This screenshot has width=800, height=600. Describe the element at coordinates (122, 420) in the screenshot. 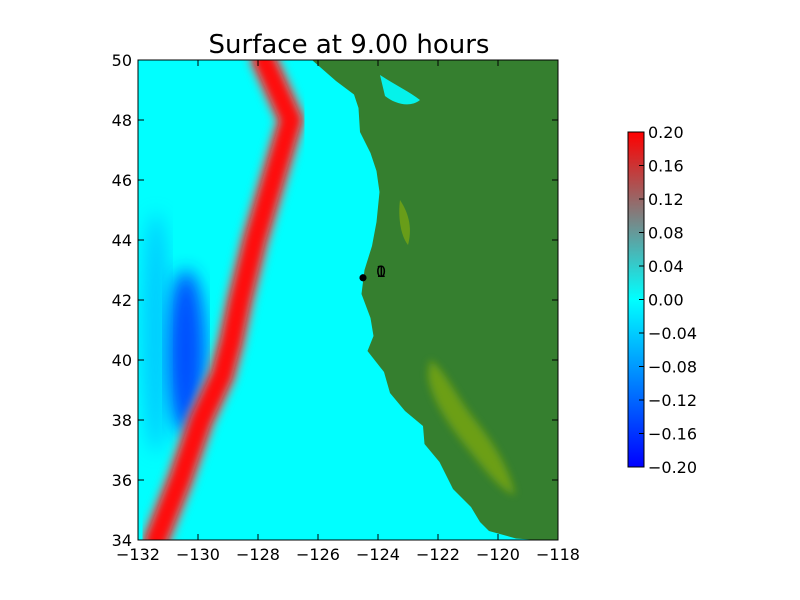

I see `y-tick-label: 38` at that location.